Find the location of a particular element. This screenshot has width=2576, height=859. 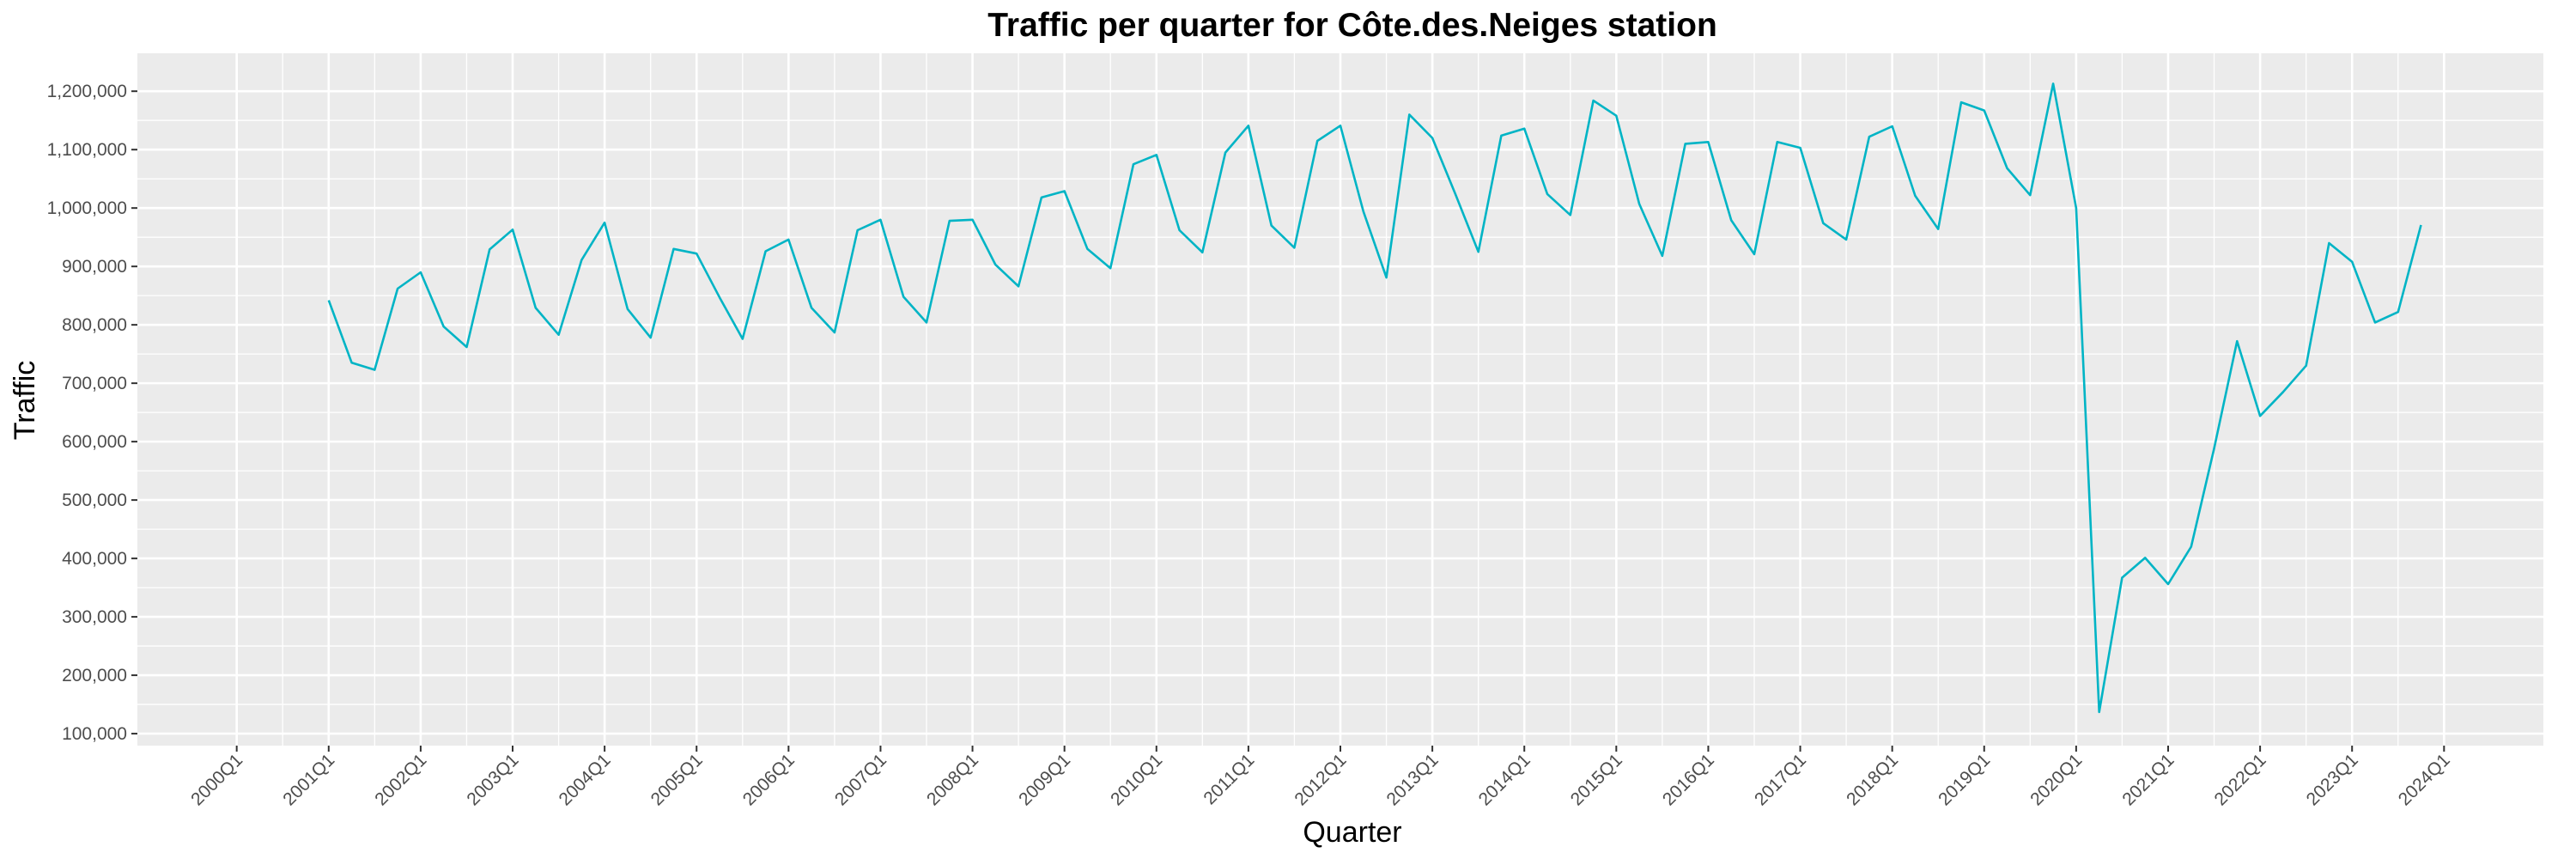

x-tick-label: 2015Q1 is located at coordinates (1597, 780).